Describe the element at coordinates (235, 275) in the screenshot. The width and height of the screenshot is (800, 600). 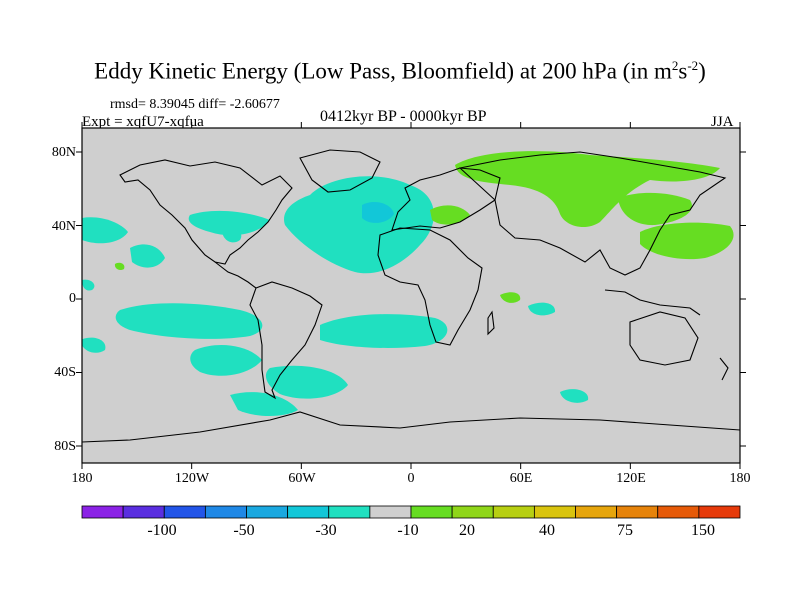
I see `coast-central-america` at that location.